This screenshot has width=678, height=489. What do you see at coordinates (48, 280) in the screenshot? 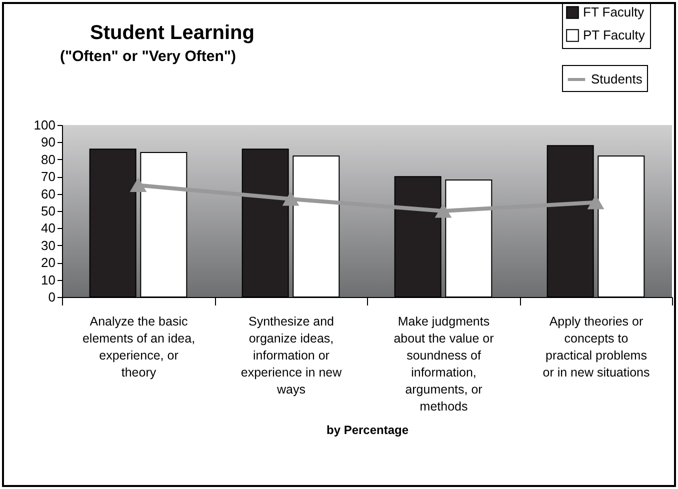
I see `y-tick-label: 10` at bounding box center [48, 280].